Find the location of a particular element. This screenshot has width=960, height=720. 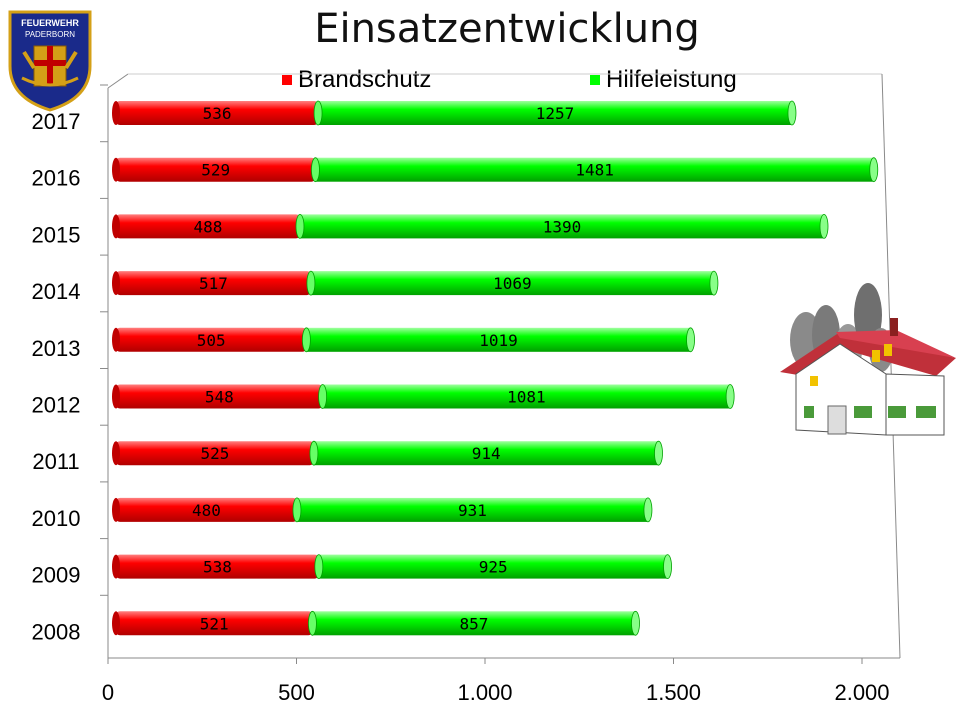

x-tick-label: 1.500 is located at coordinates (673, 692).